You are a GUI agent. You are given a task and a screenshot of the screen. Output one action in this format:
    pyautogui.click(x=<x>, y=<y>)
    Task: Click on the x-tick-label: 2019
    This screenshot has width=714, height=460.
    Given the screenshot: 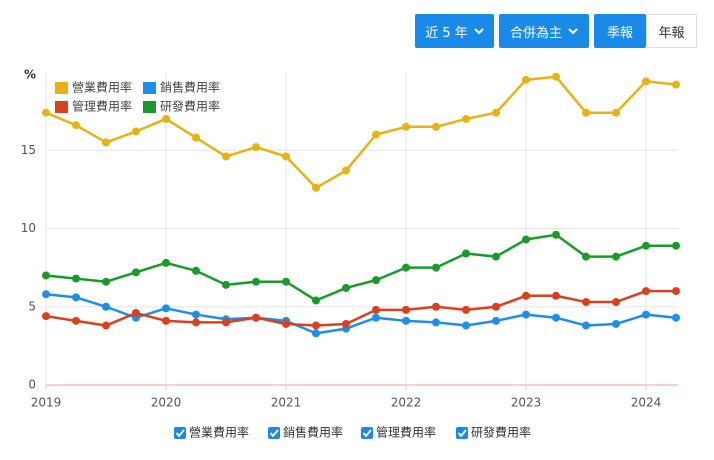 What is the action you would take?
    pyautogui.click(x=46, y=403)
    